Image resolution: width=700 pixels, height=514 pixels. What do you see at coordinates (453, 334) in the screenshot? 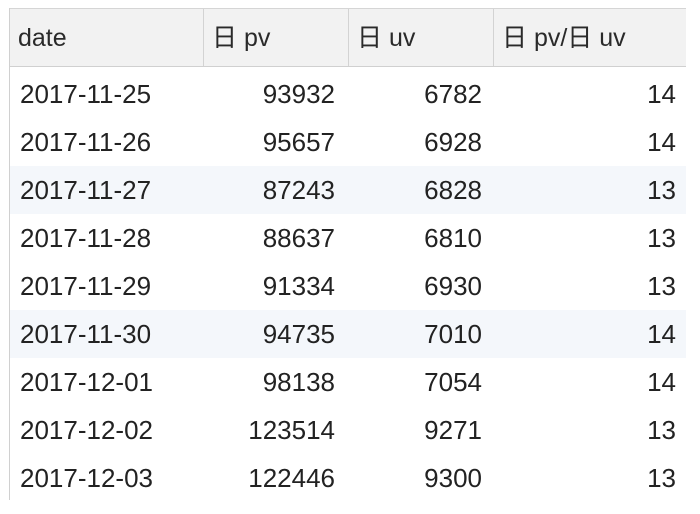
I see `cell-daily-uv: 7010` at bounding box center [453, 334].